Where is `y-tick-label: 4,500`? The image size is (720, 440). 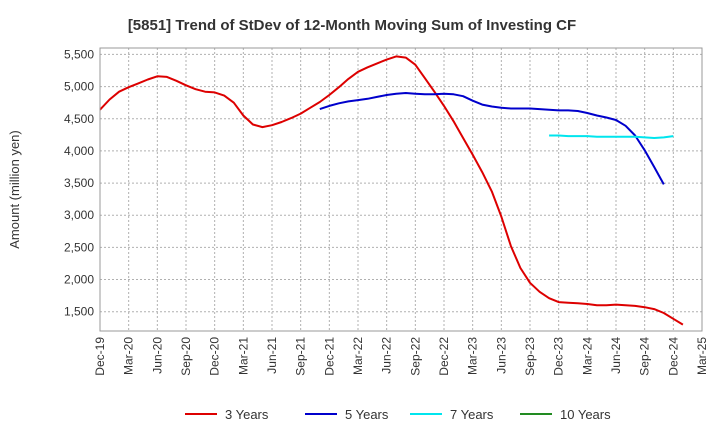
y-tick-label: 4,500 is located at coordinates (79, 119).